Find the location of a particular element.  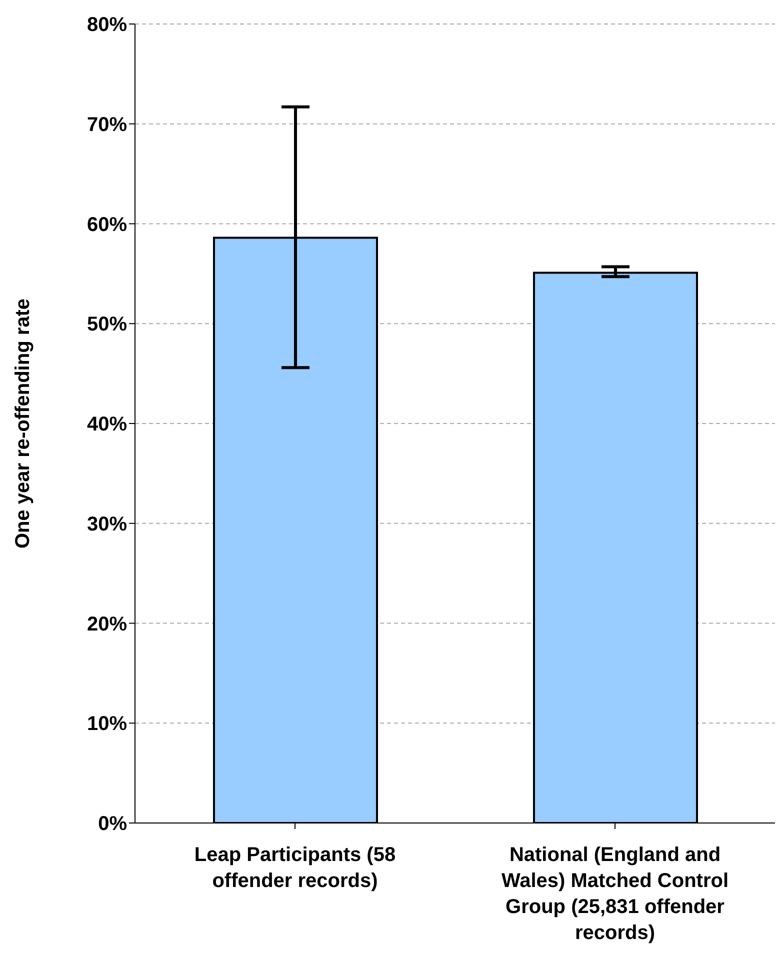

y-axis-title: One year re-offending rate is located at coordinates (23, 423).